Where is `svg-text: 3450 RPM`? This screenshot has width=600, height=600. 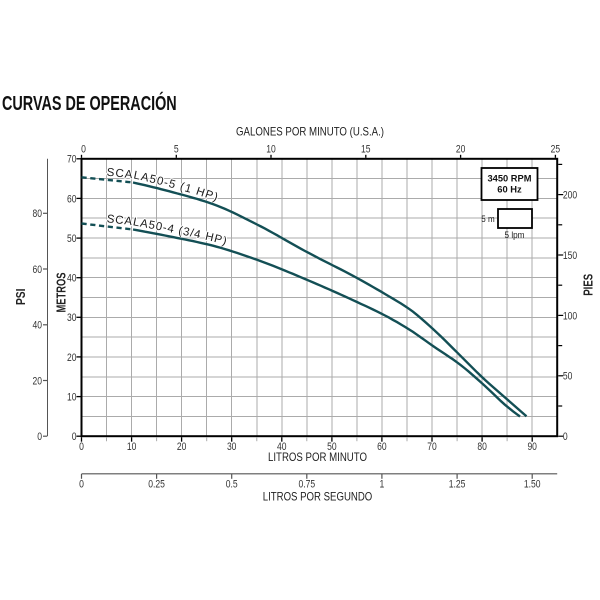 svg-text: 3450 RPM is located at coordinates (510, 179).